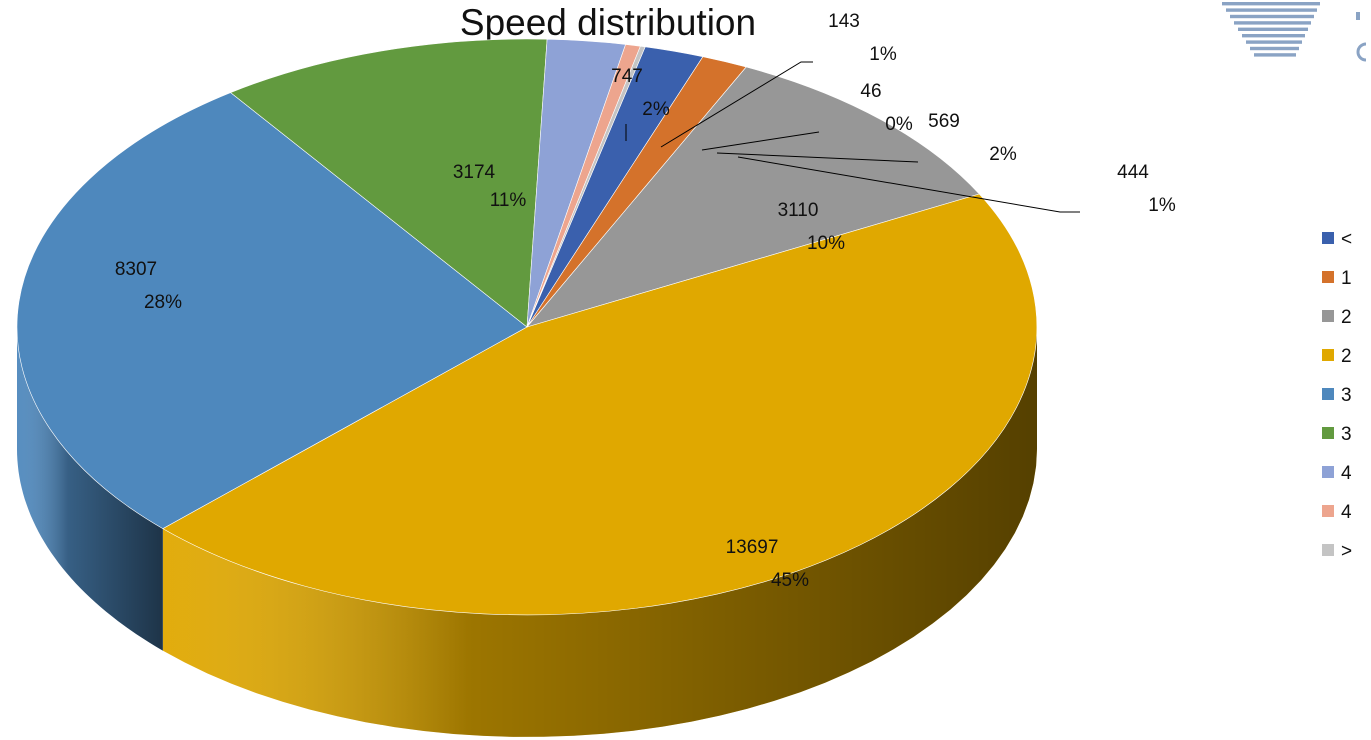 The width and height of the screenshot is (1371, 740). What do you see at coordinates (1346, 317) in the screenshot?
I see `legend-entry-2: 2` at bounding box center [1346, 317].